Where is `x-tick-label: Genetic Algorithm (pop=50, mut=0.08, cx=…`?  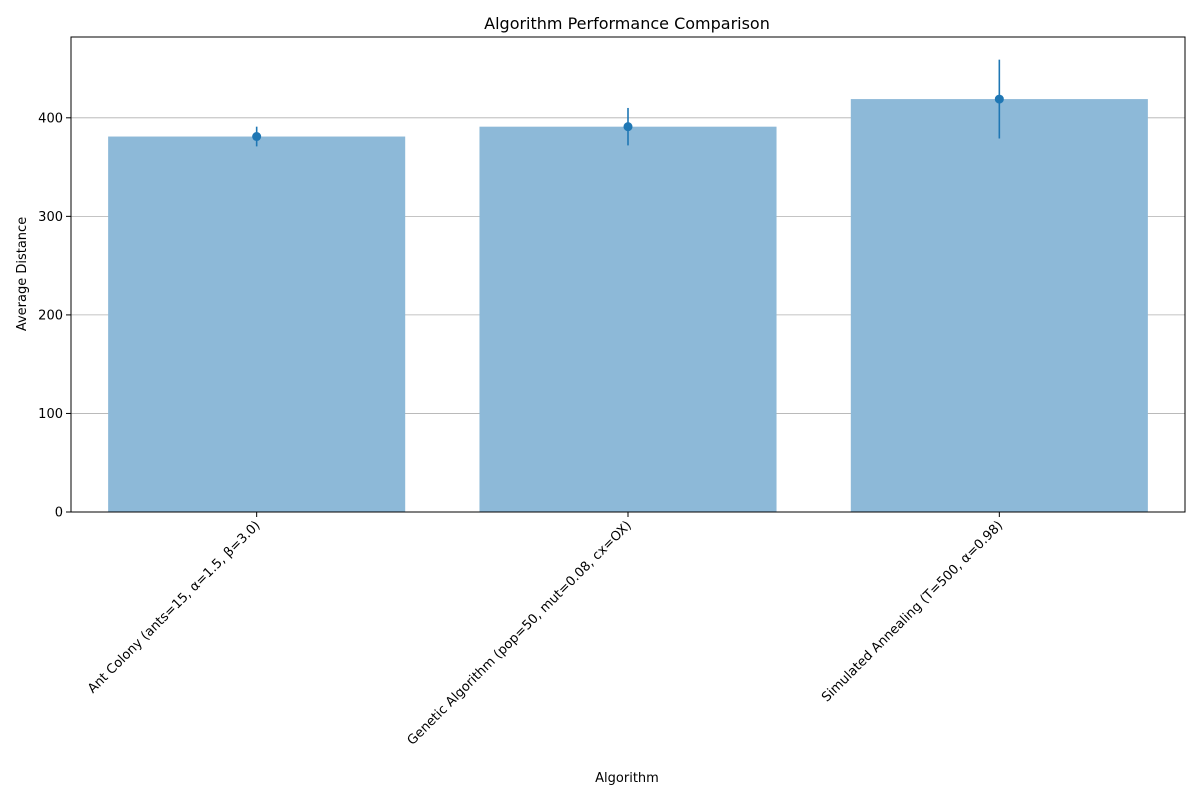 x-tick-label: Genetic Algorithm (pop=50, mut=0.08, cx=… is located at coordinates (520, 633).